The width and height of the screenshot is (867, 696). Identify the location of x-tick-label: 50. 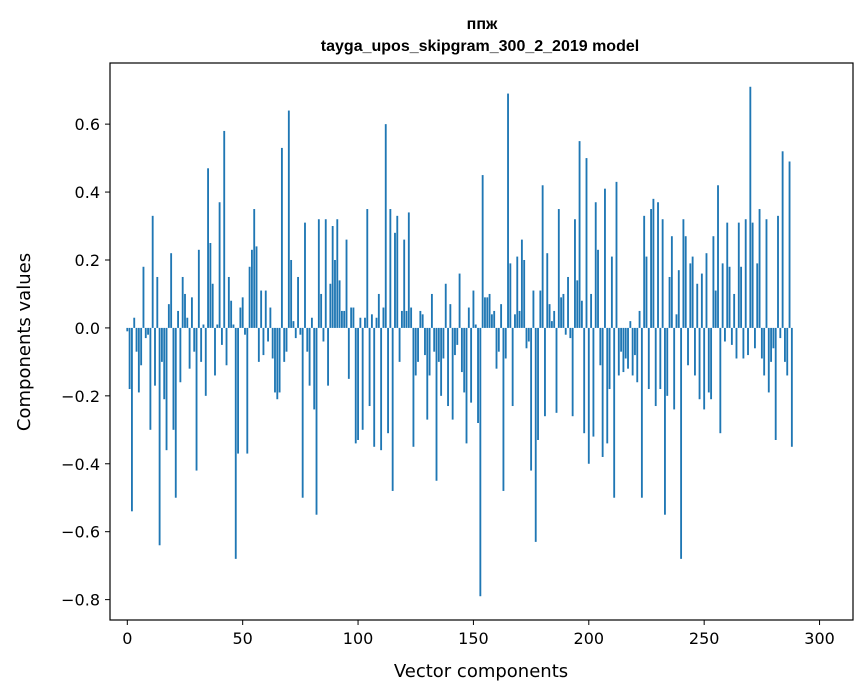
(242, 638).